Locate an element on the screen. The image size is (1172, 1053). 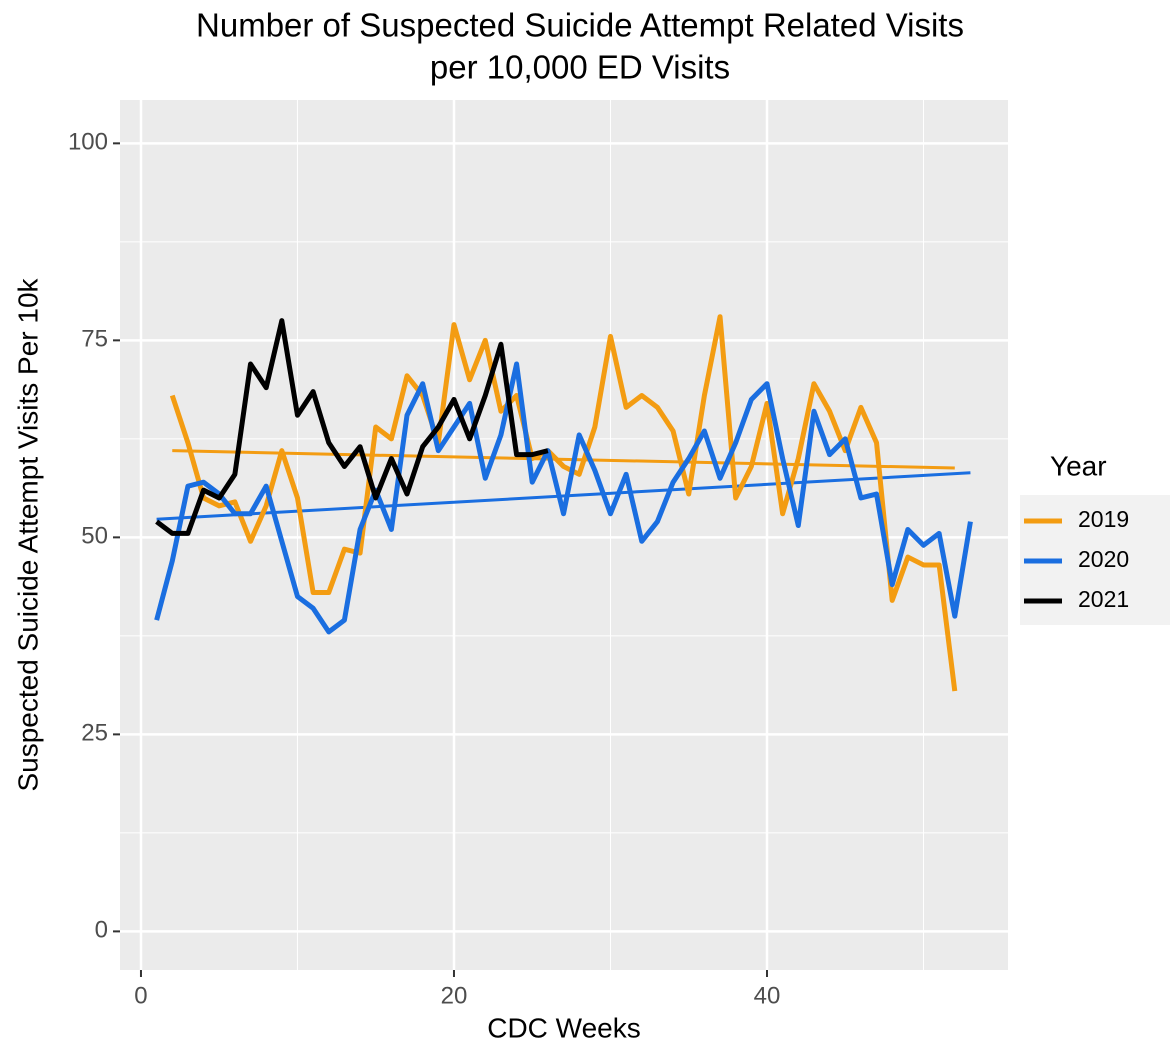
y-tick-label: 50 is located at coordinates (94, 536).